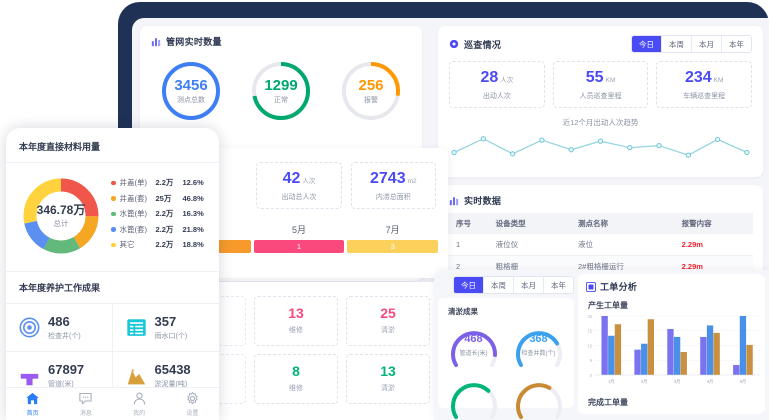 This screenshot has height=420, width=769. I want to click on tab-month: 本月, so click(707, 44).